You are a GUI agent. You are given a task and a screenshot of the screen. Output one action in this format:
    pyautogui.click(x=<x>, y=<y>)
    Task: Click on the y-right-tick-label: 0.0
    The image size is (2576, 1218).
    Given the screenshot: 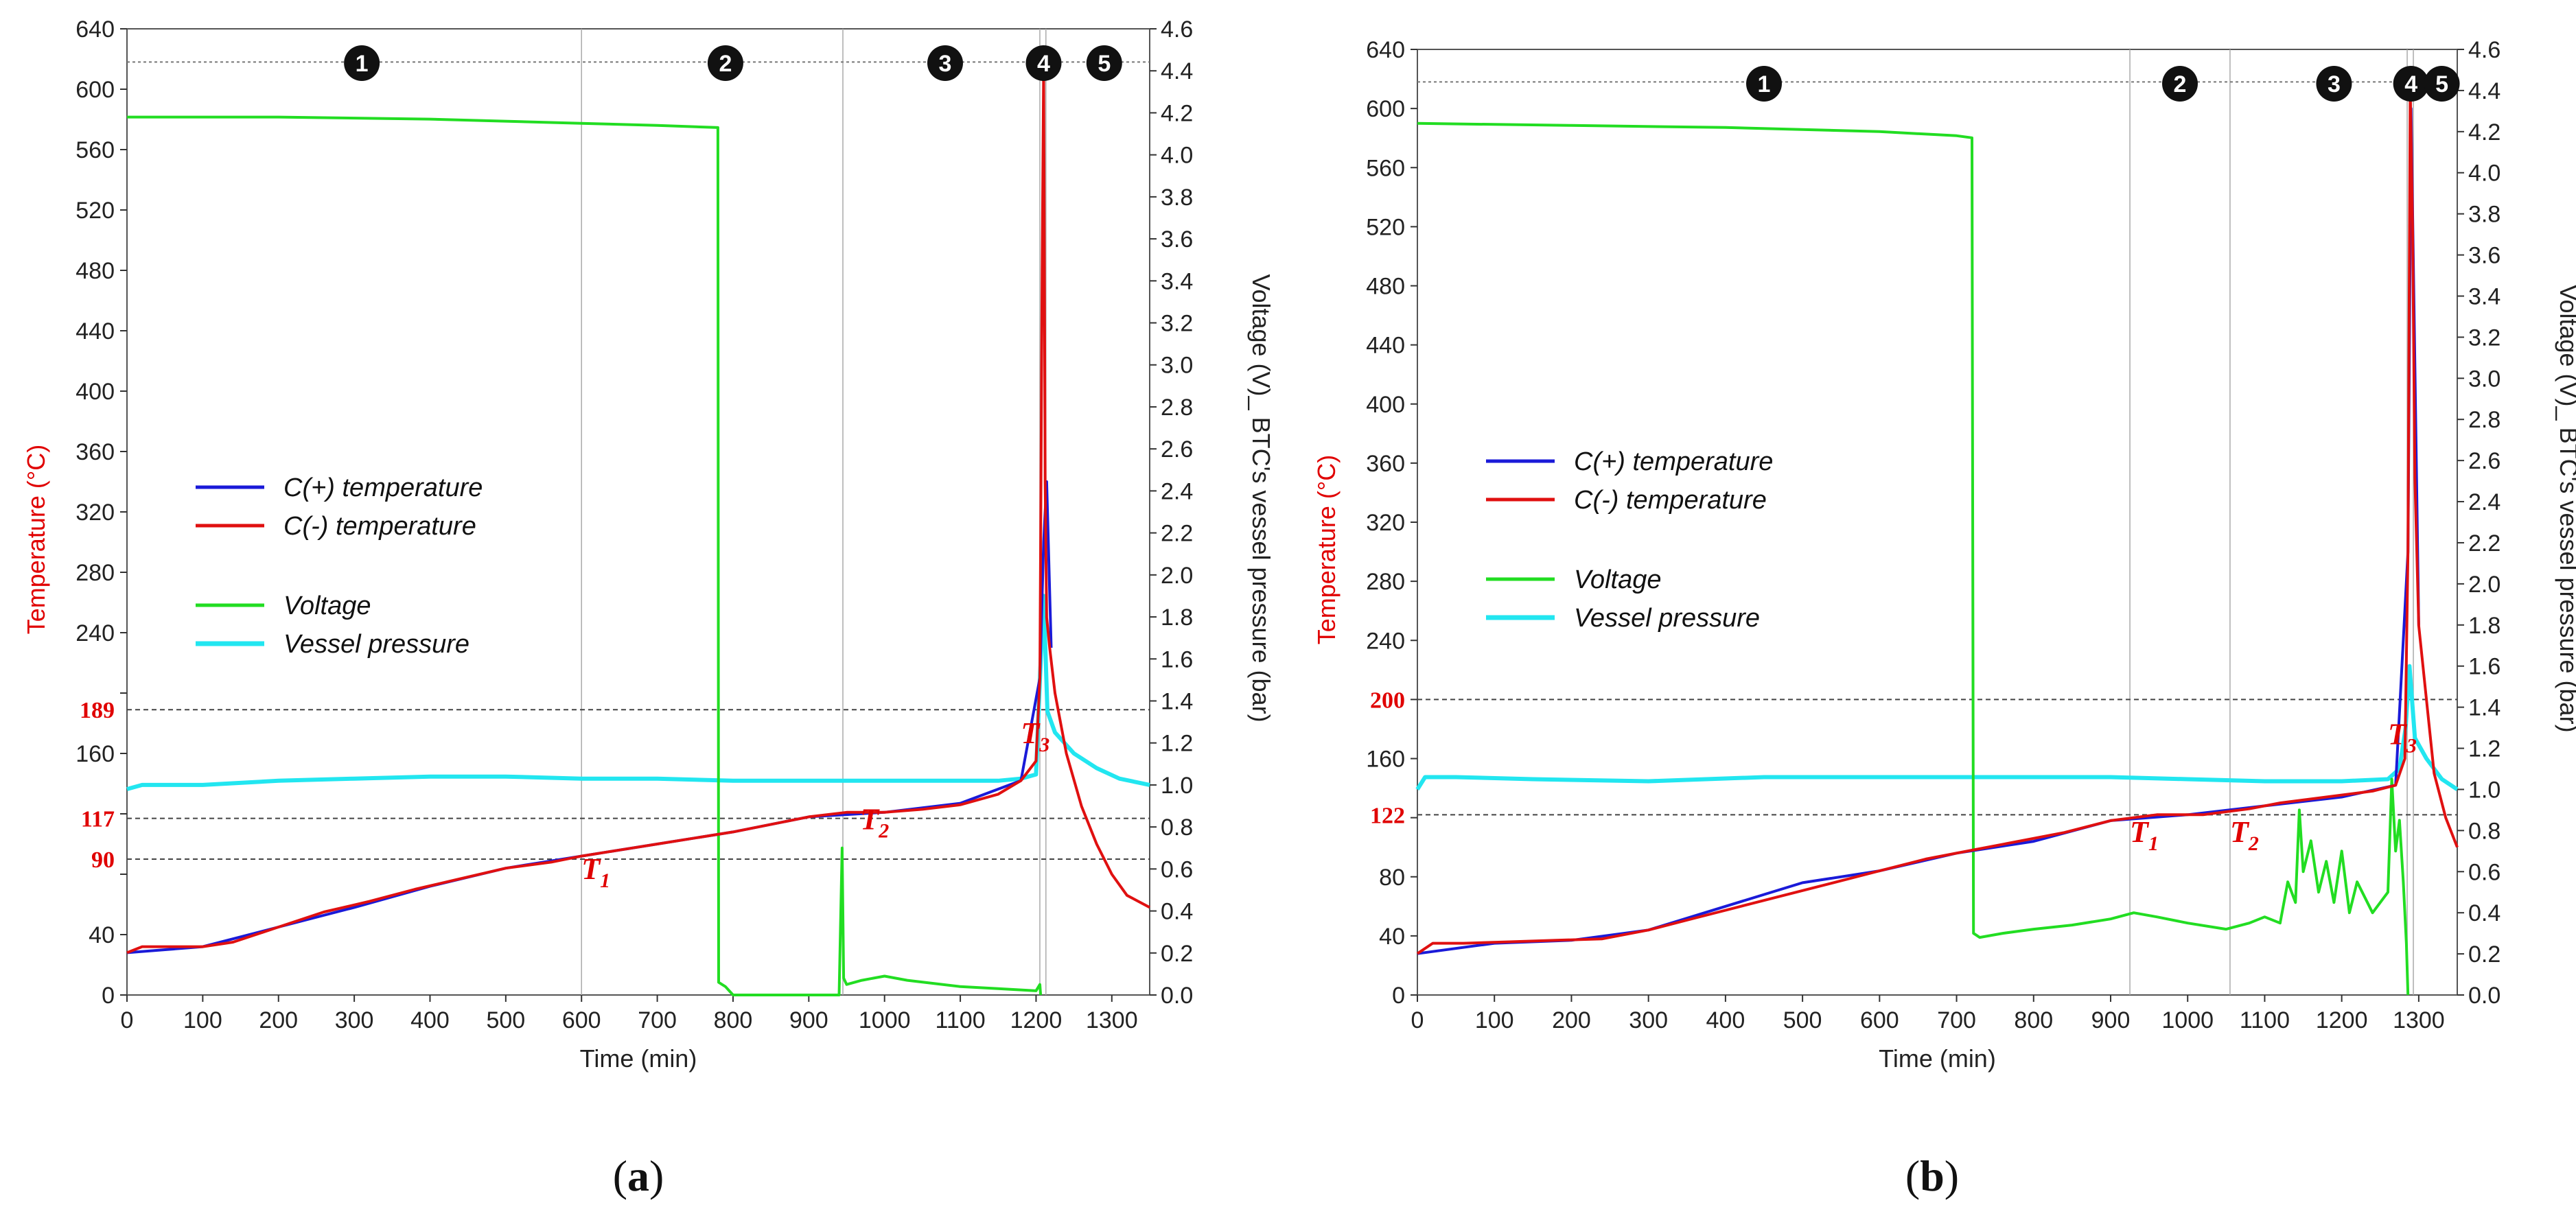 What is the action you would take?
    pyautogui.click(x=1177, y=996)
    